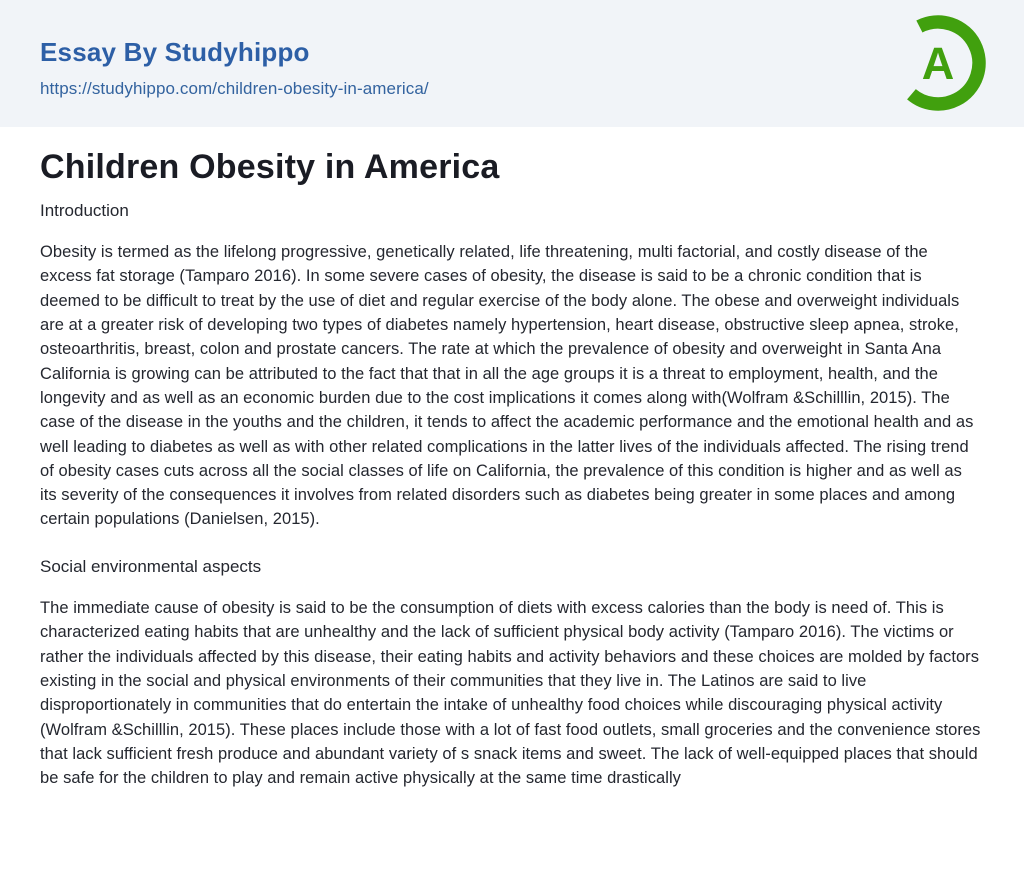 The width and height of the screenshot is (1024, 872). What do you see at coordinates (151, 566) in the screenshot?
I see `section-heading-social-environmental-aspects: Social environmental aspects` at bounding box center [151, 566].